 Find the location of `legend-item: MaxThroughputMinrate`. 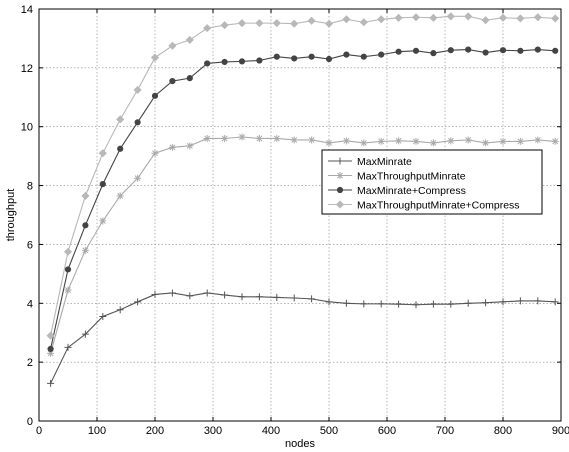

legend-item: MaxThroughputMinrate is located at coordinates (397, 176).